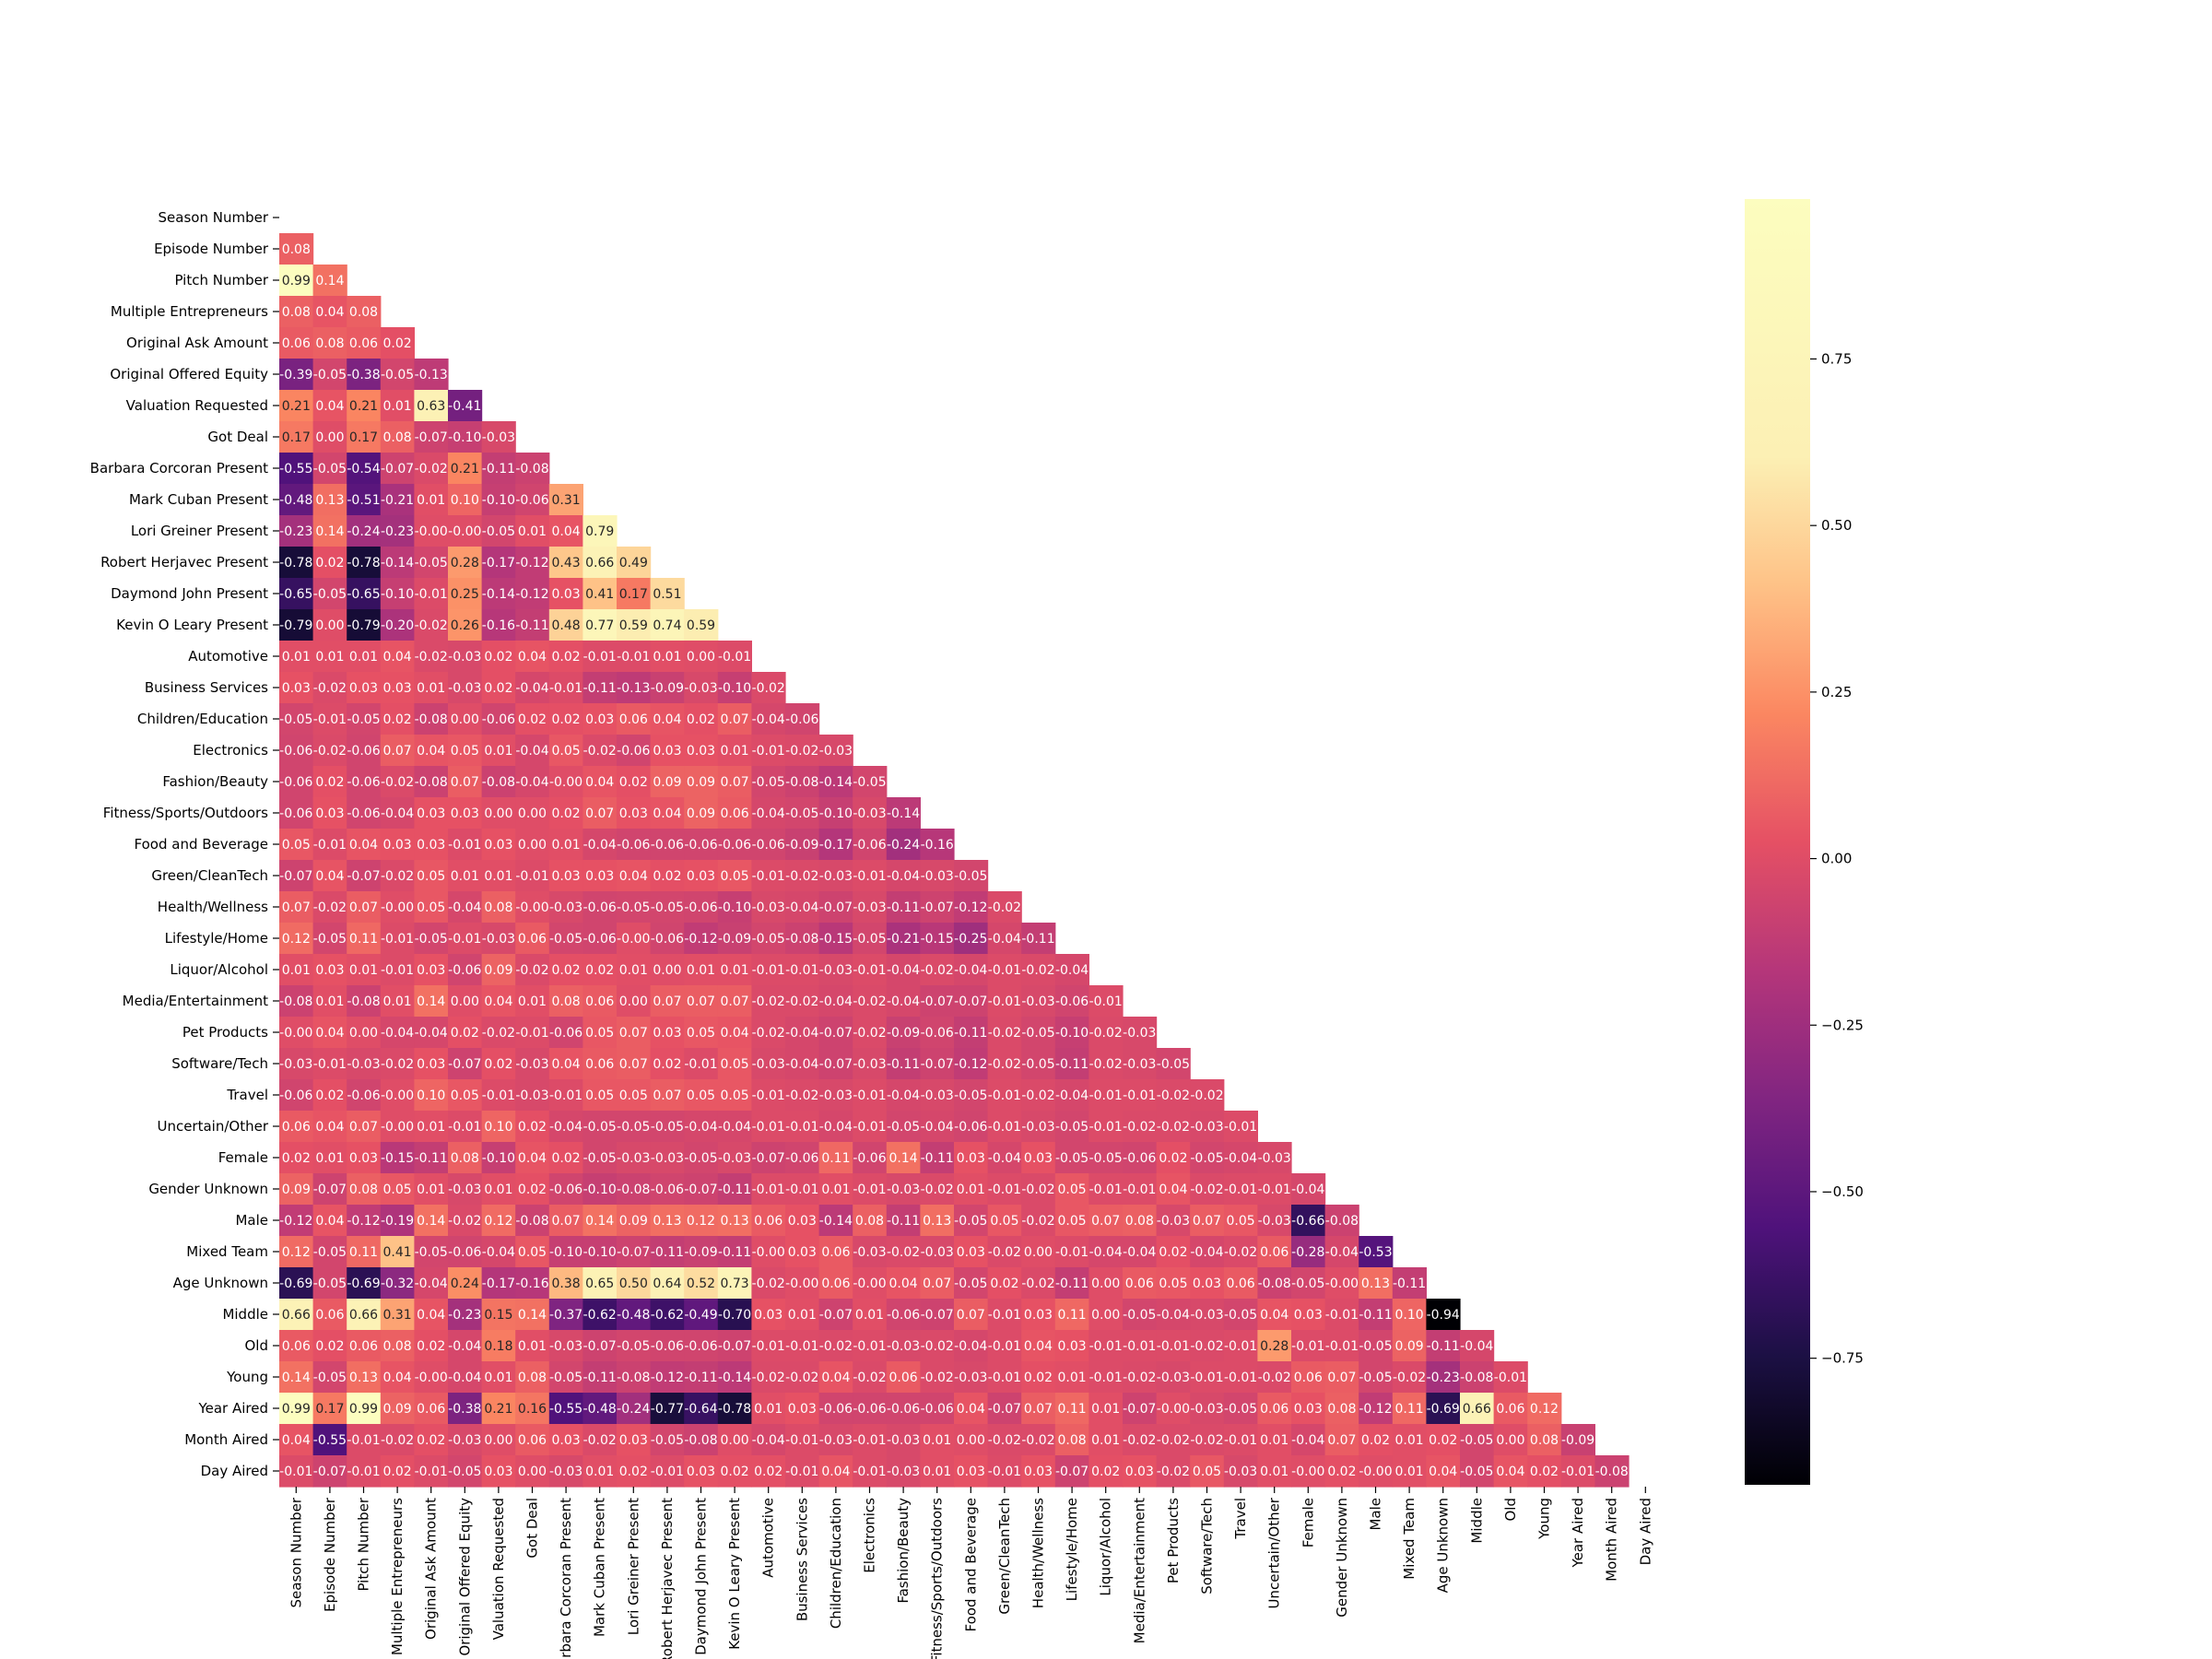  What do you see at coordinates (633, 1095) in the screenshot?
I see `cell-value-label: 0.05` at bounding box center [633, 1095].